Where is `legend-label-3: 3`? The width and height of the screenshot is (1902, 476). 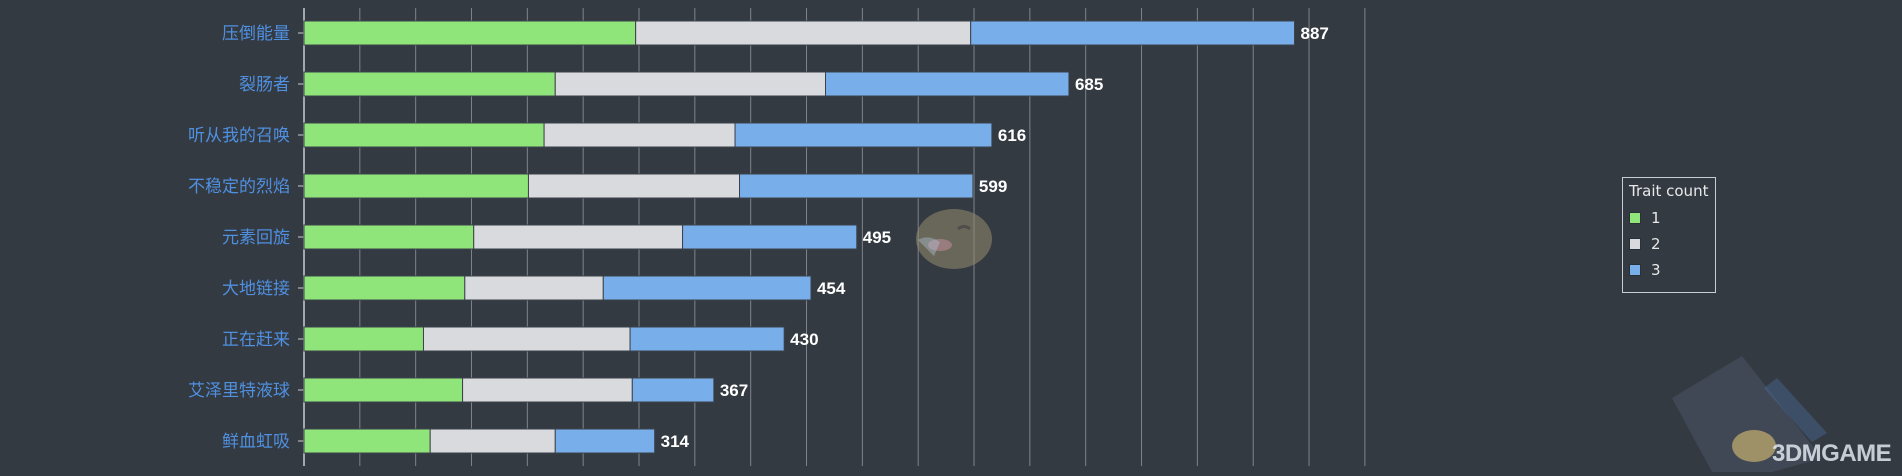
legend-label-3: 3 is located at coordinates (1656, 270).